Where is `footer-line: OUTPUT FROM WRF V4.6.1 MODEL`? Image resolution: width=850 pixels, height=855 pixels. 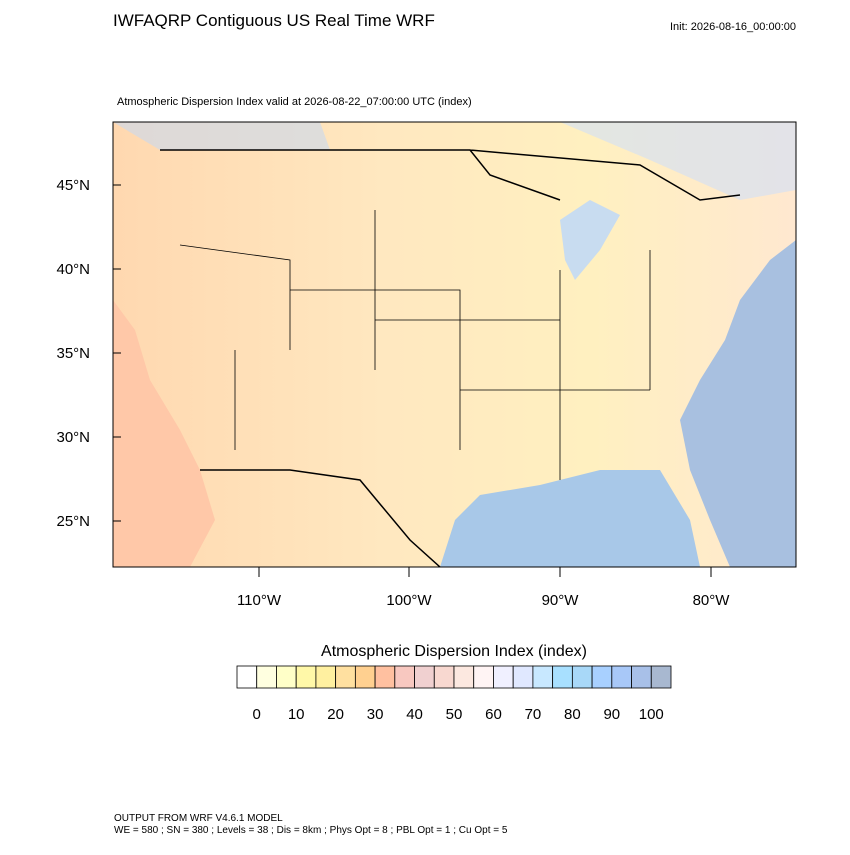 footer-line: OUTPUT FROM WRF V4.6.1 MODEL is located at coordinates (198, 818).